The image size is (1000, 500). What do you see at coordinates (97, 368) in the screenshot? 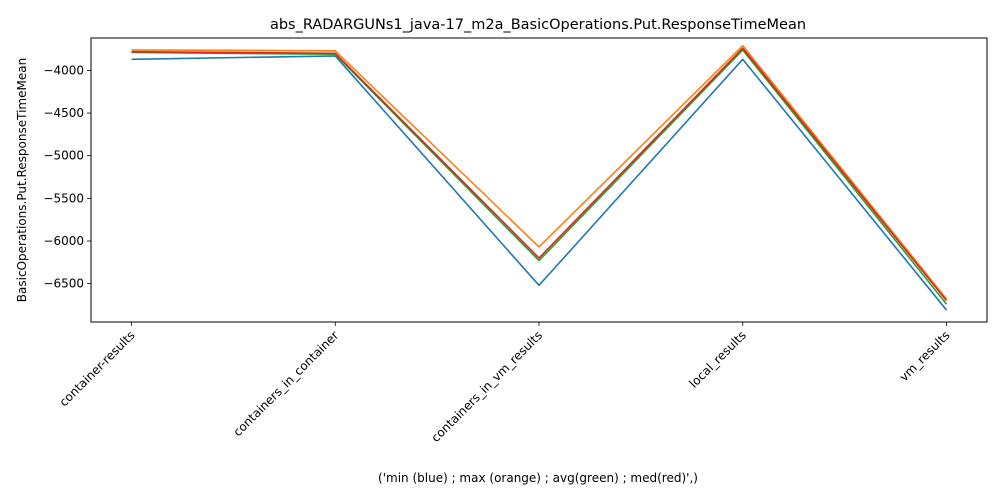
I see `x-tick-label: container-results` at bounding box center [97, 368].